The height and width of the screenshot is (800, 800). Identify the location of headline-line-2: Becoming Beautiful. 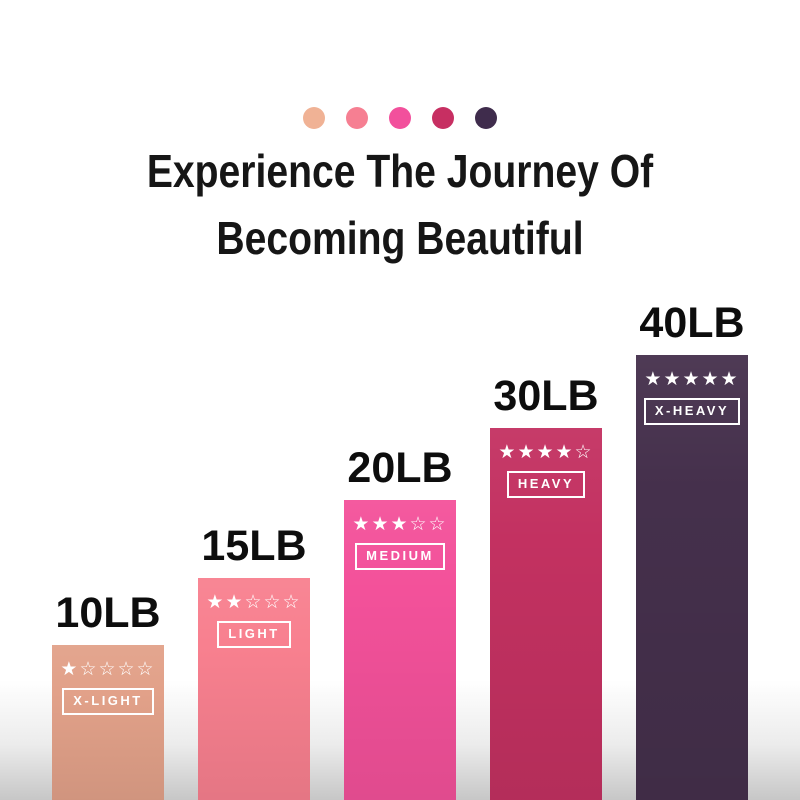
(400, 238).